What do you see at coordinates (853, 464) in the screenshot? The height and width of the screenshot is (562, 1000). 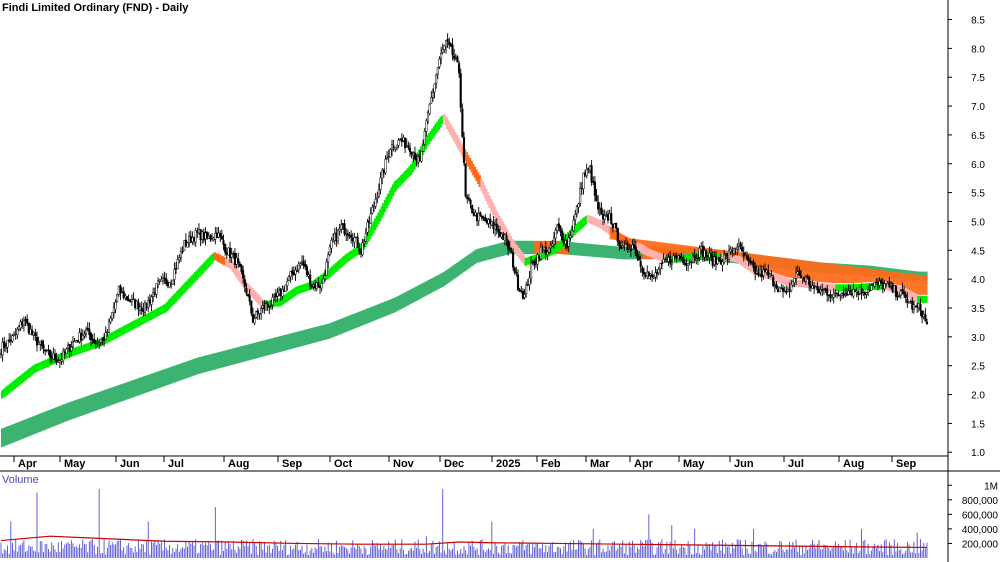 I see `time-tick-label: Aug` at bounding box center [853, 464].